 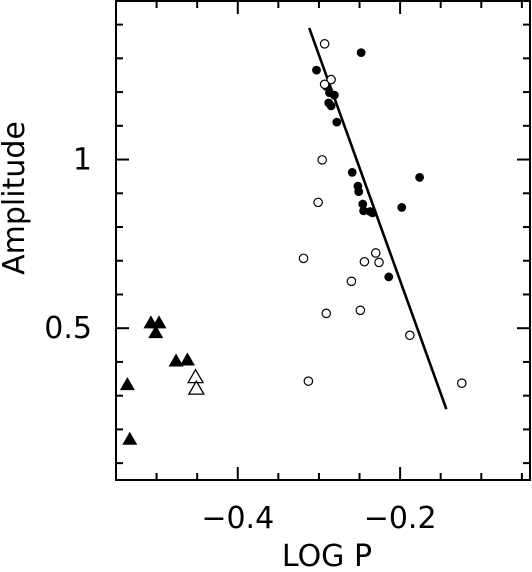 What do you see at coordinates (237, 518) in the screenshot?
I see `x-tick-label: −0.4` at bounding box center [237, 518].